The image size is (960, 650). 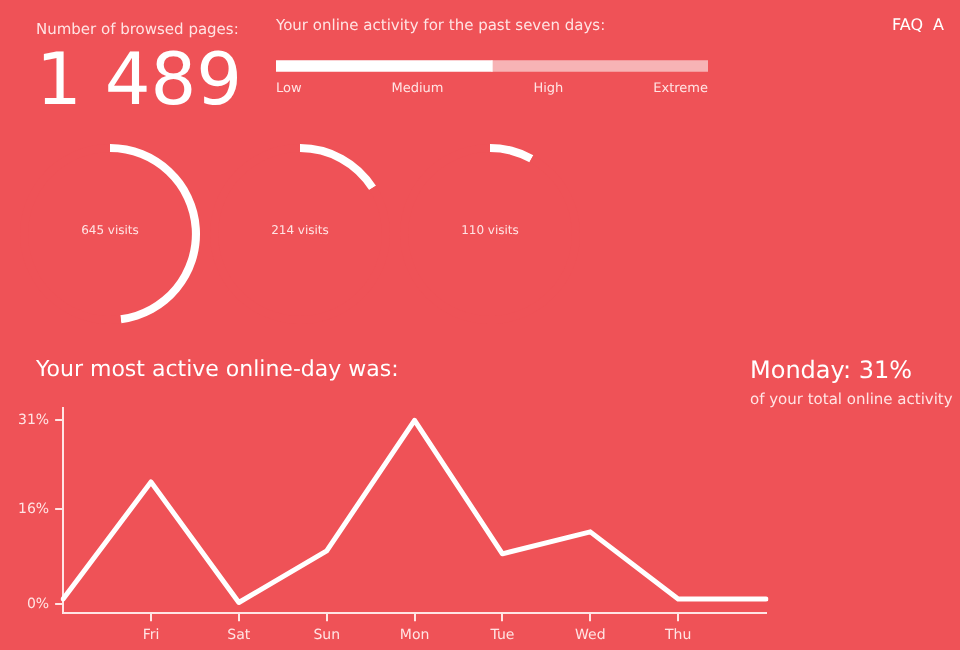 I want to click on text: 1 489, so click(x=140, y=82).